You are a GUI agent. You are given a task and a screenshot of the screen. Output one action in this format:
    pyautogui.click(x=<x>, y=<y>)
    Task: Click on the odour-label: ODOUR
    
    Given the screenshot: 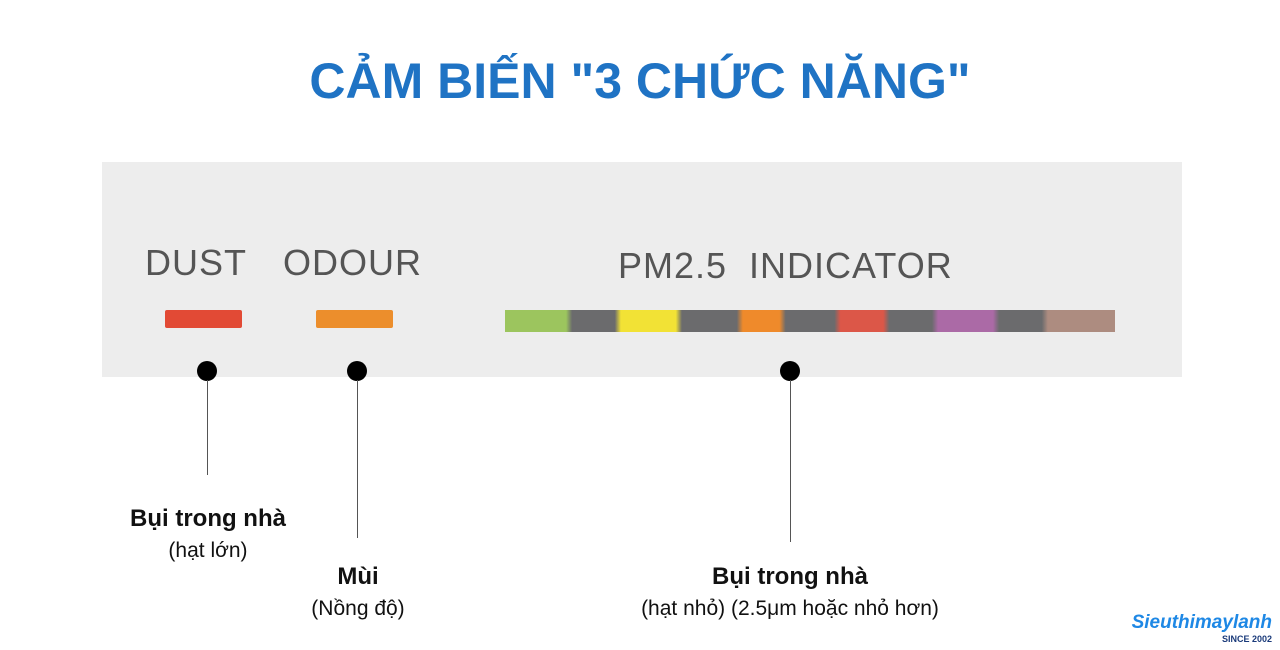 What is the action you would take?
    pyautogui.click(x=352, y=262)
    